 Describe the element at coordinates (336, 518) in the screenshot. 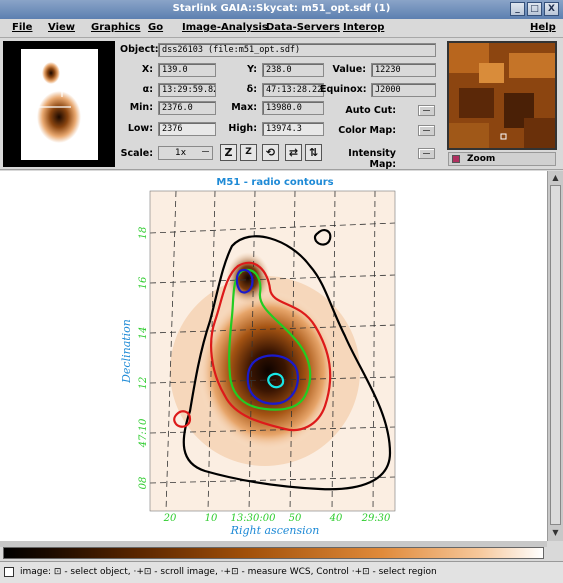

I see `x-tick-label: 40` at that location.